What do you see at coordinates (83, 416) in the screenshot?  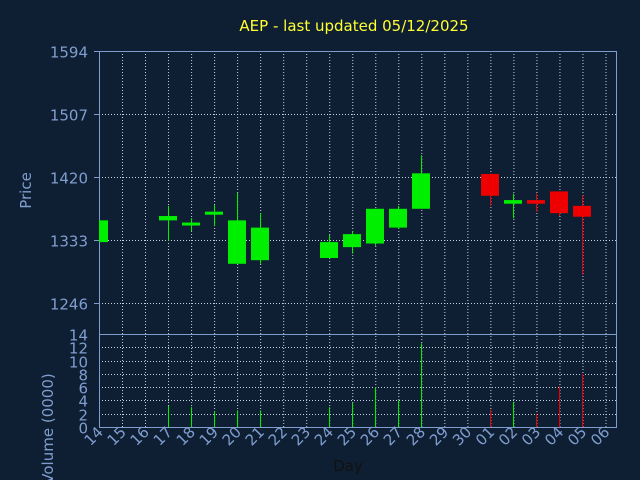 I see `volume-tick-label: 2` at bounding box center [83, 416].